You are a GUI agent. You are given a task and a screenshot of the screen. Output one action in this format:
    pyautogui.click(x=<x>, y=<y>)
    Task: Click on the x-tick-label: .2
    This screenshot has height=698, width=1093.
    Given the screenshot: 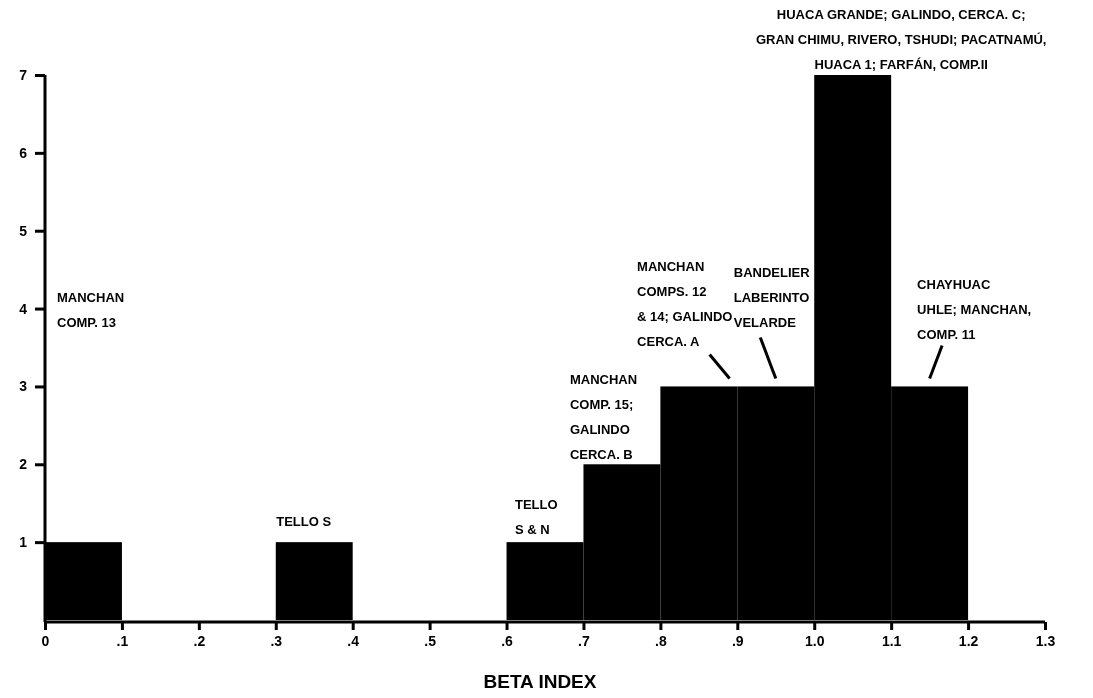 What is the action you would take?
    pyautogui.click(x=199, y=640)
    